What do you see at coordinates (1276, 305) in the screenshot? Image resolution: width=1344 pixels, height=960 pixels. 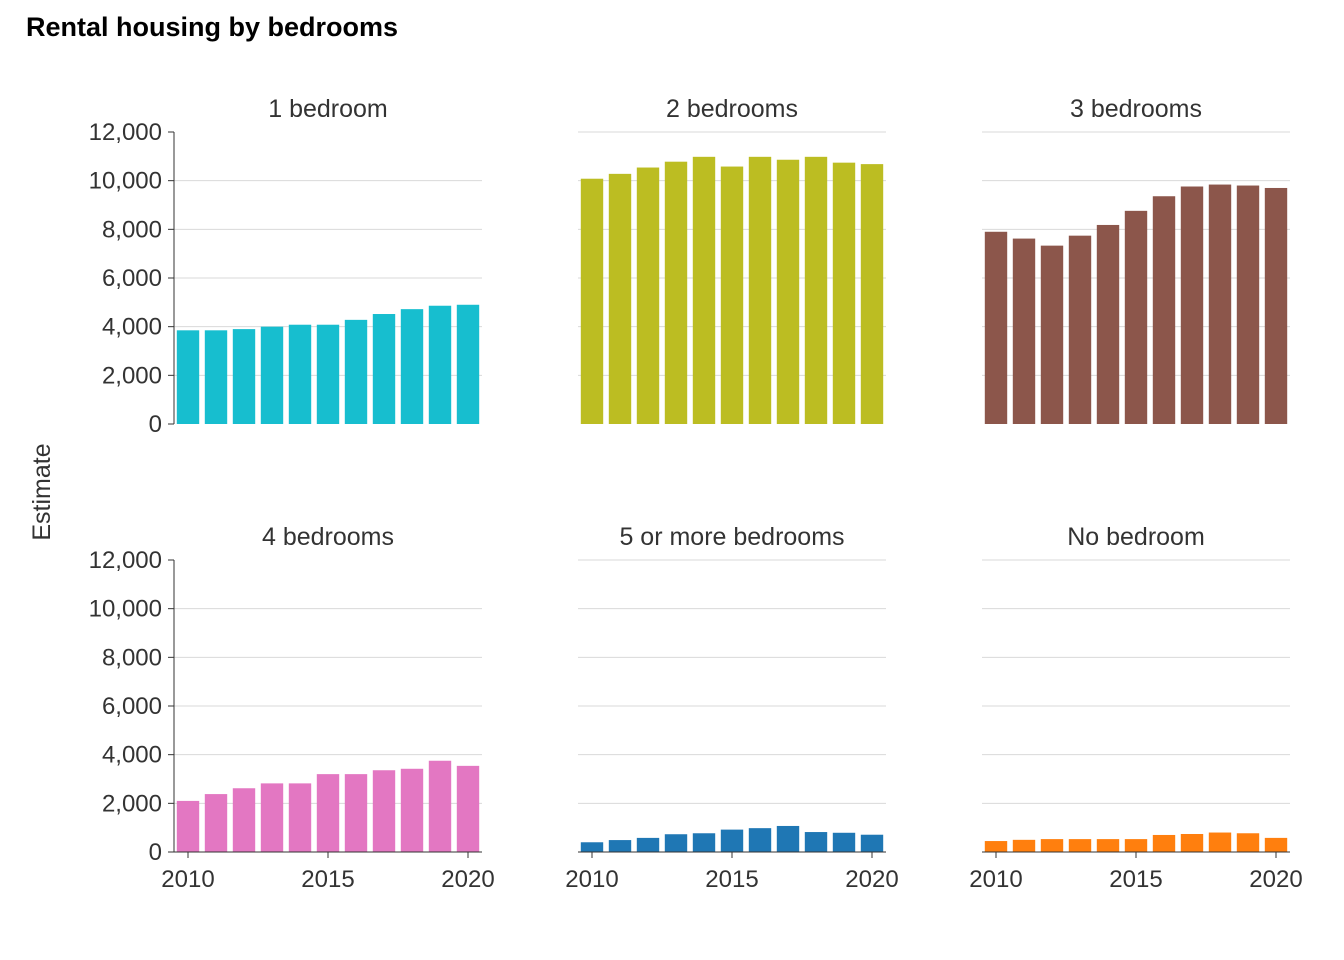 I see `bar-3-bedrooms-2020` at bounding box center [1276, 305].